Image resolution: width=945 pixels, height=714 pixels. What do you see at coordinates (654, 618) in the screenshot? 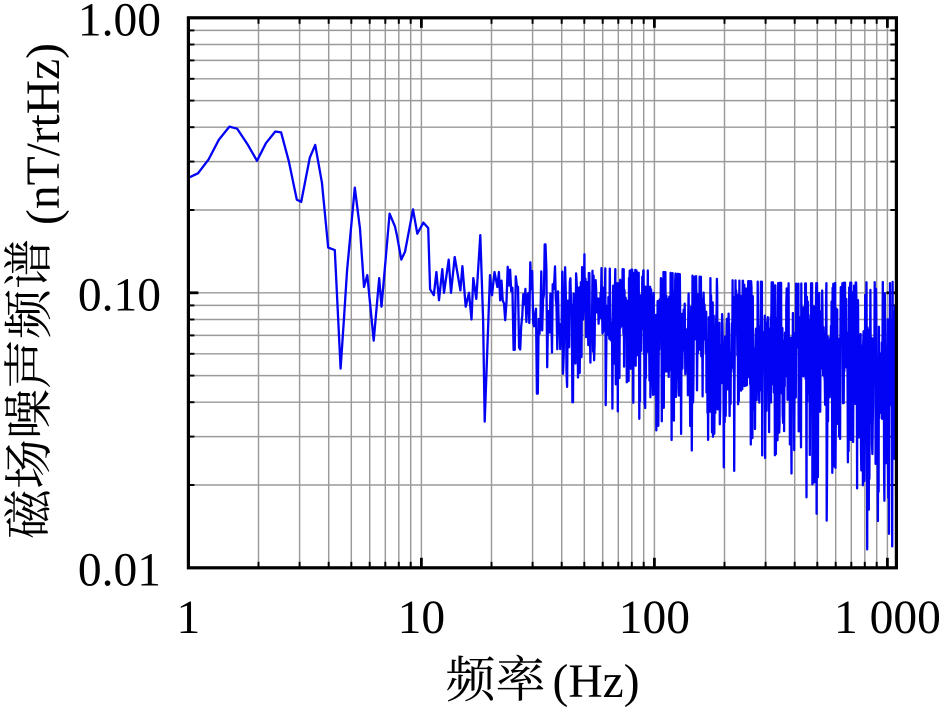
I see `svg-text: 100` at bounding box center [654, 618].